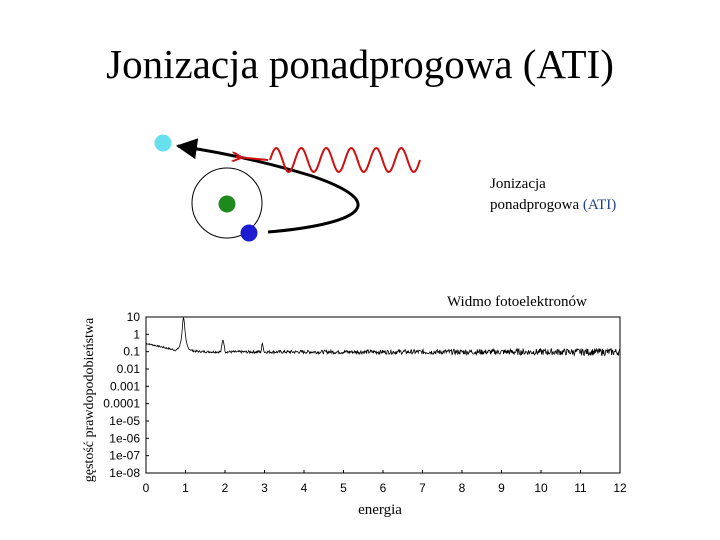 This screenshot has width=720, height=540. I want to click on x-tick-label: 2, so click(225, 488).